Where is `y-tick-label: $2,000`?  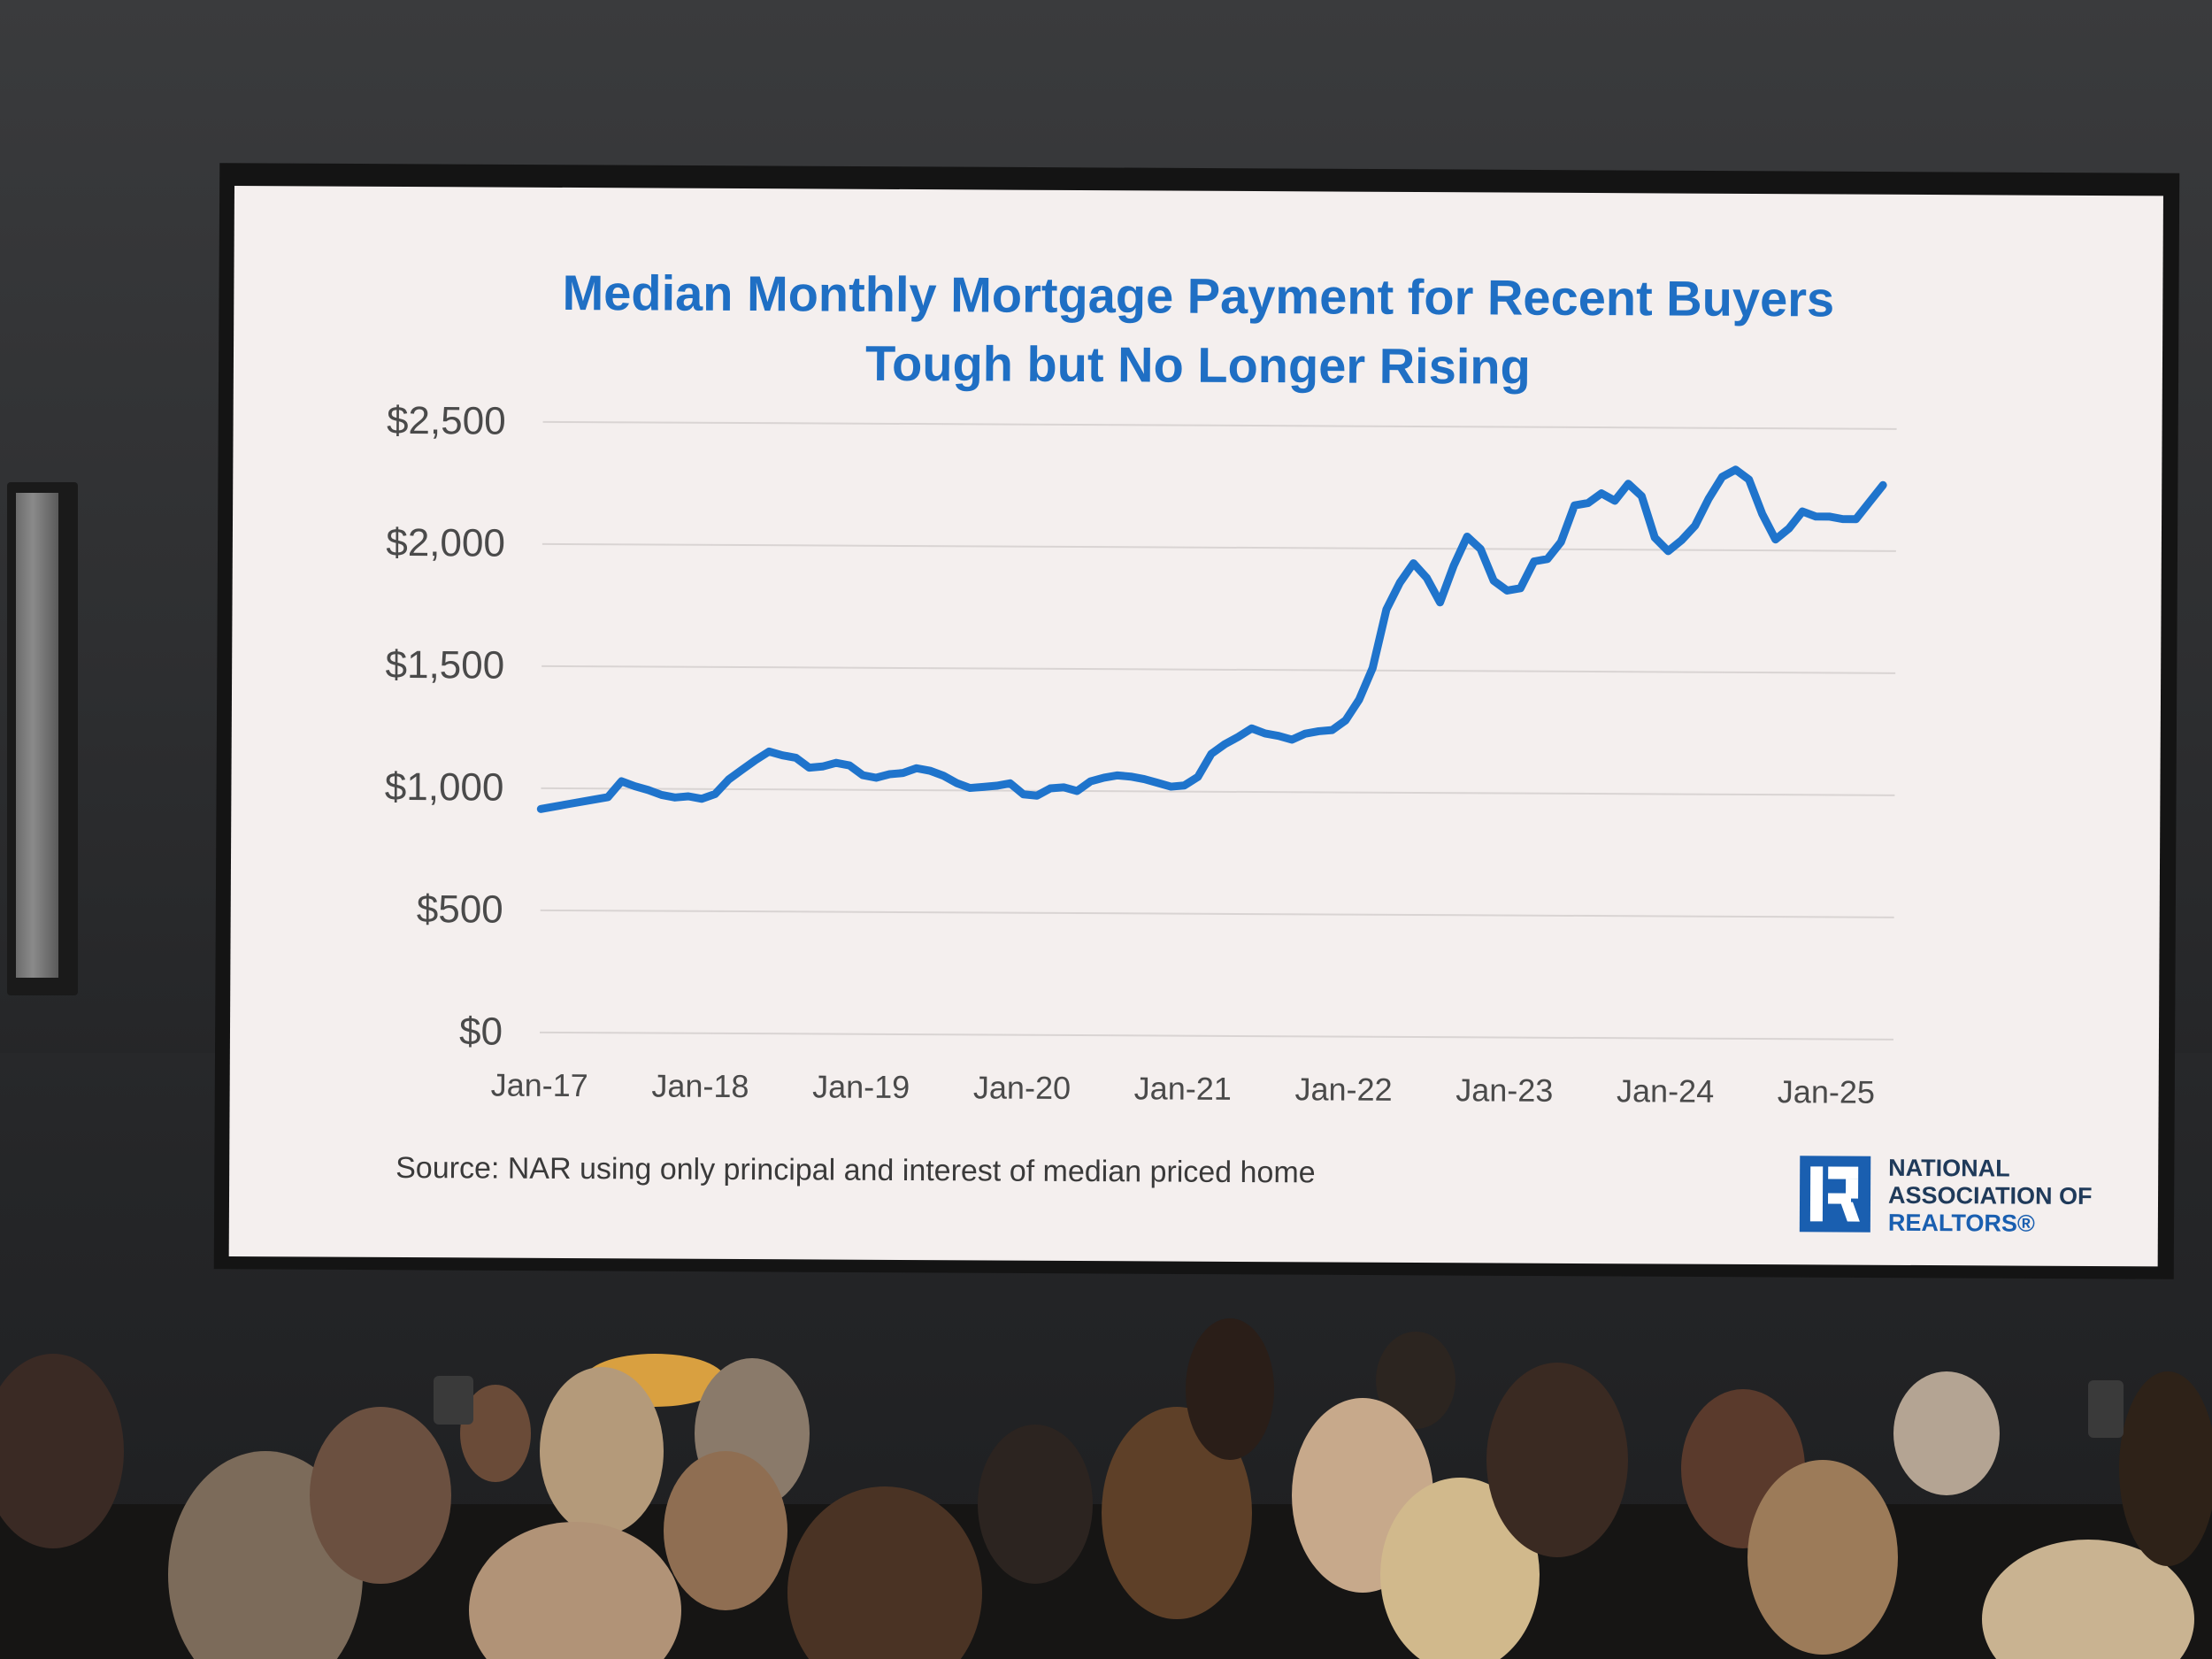 y-tick-label: $2,000 is located at coordinates (446, 543).